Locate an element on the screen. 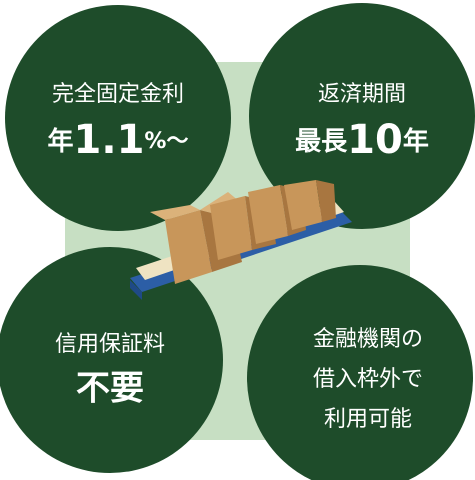 This screenshot has height=480, width=475. feature-text: 信用保証料 is located at coordinates (110, 344).